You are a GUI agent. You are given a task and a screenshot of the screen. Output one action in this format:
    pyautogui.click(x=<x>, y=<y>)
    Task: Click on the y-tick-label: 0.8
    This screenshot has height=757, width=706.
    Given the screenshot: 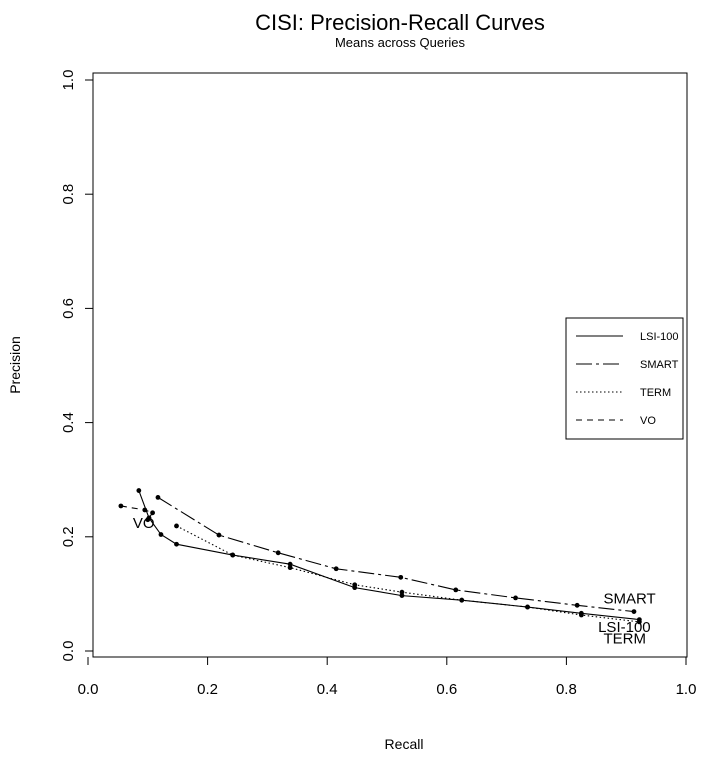 What is the action you would take?
    pyautogui.click(x=68, y=194)
    